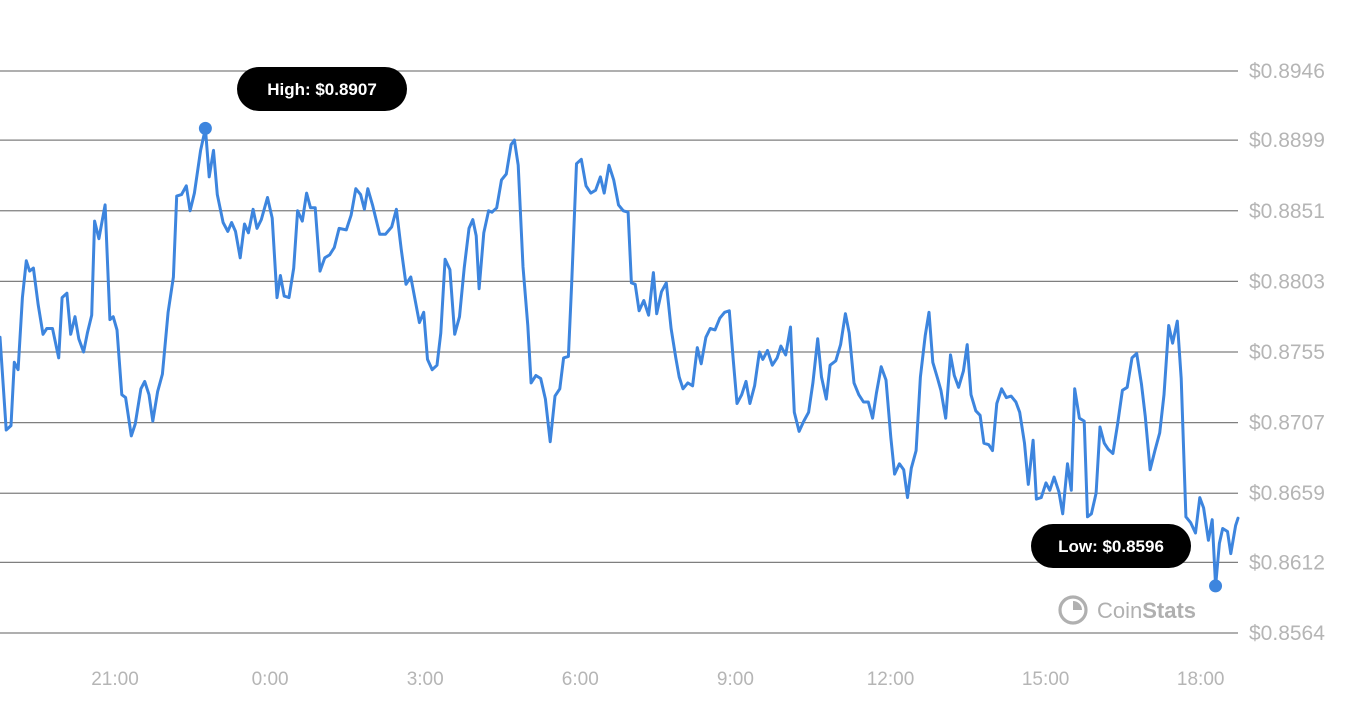  Describe the element at coordinates (1287, 281) in the screenshot. I see `y-tick-label: $0.8803` at that location.